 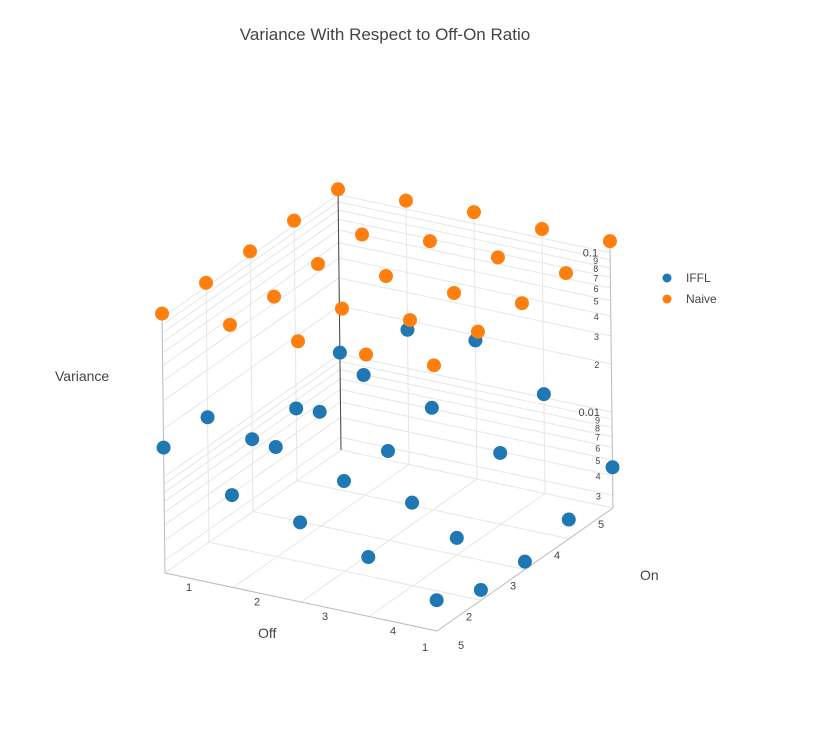 I want to click on y-tick-label: 3, so click(x=325, y=617).